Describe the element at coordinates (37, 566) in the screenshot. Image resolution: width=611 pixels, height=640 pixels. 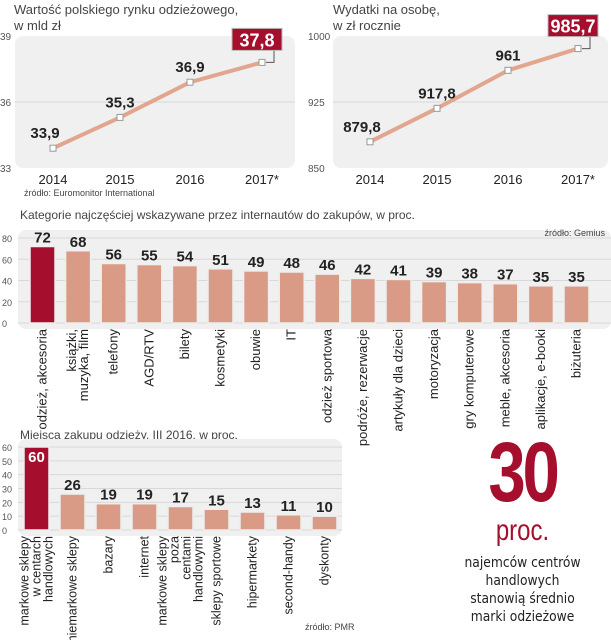
I see `x-tick-label: w centarch` at that location.